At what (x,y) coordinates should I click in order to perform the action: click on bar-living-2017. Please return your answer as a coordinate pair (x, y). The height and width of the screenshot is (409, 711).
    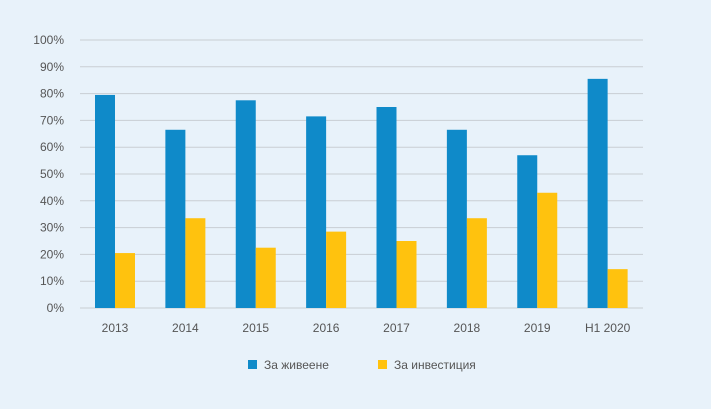
    Looking at the image, I should click on (386, 207).